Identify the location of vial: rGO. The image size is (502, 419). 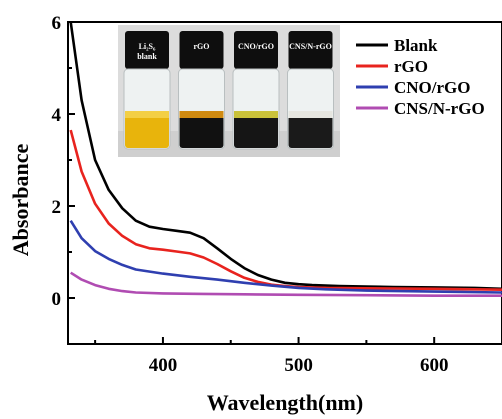
(201, 90).